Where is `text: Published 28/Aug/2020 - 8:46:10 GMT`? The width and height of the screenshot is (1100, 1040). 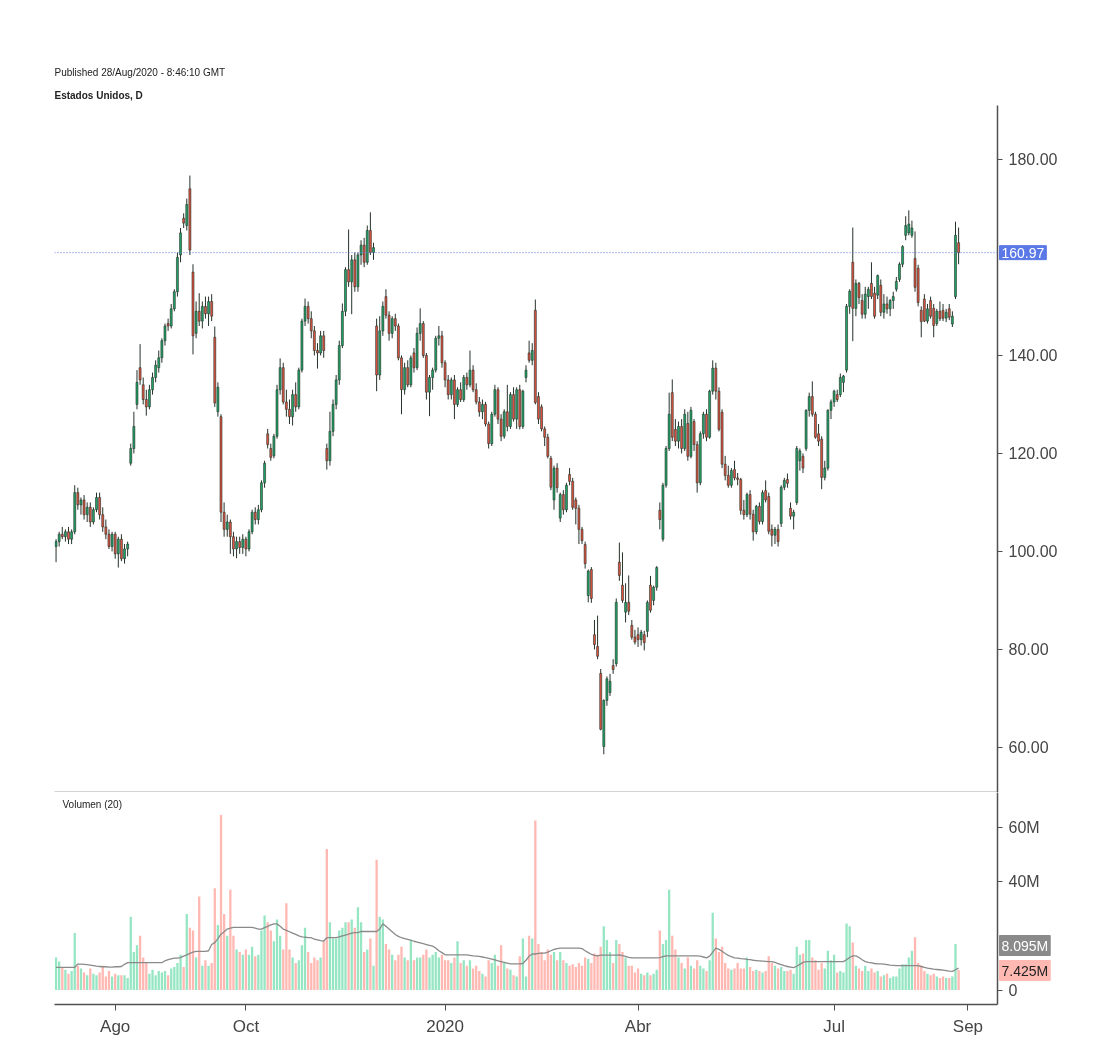 text: Published 28/Aug/2020 - 8:46:10 GMT is located at coordinates (140, 72).